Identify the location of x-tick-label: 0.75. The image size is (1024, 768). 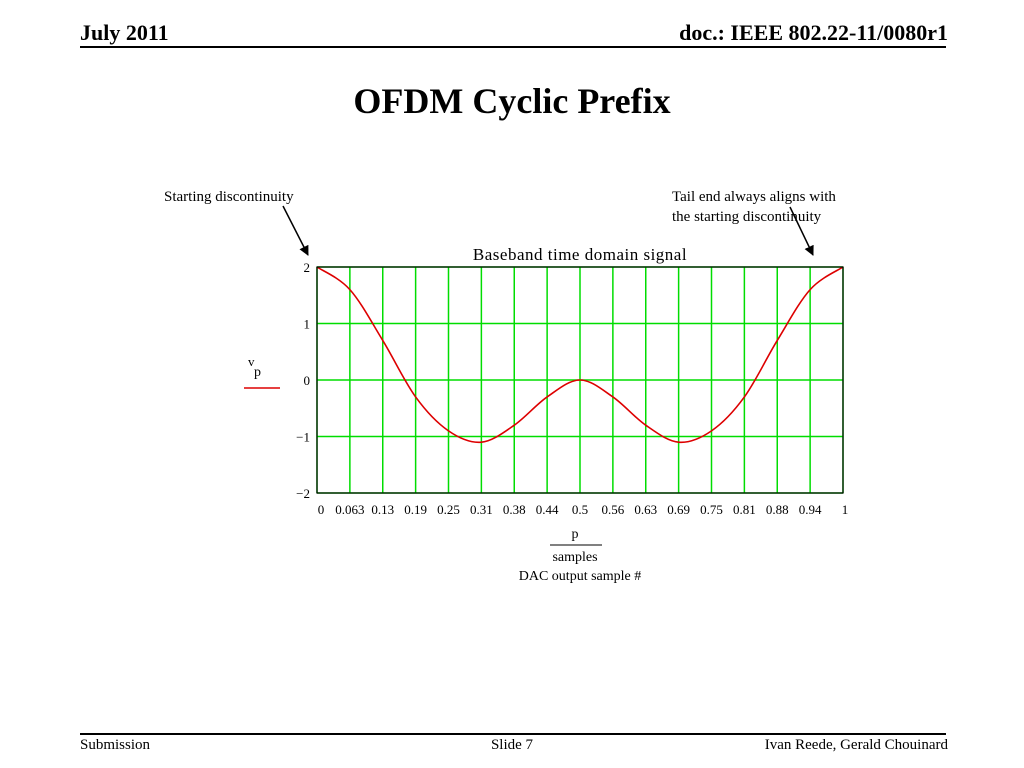
(711, 509).